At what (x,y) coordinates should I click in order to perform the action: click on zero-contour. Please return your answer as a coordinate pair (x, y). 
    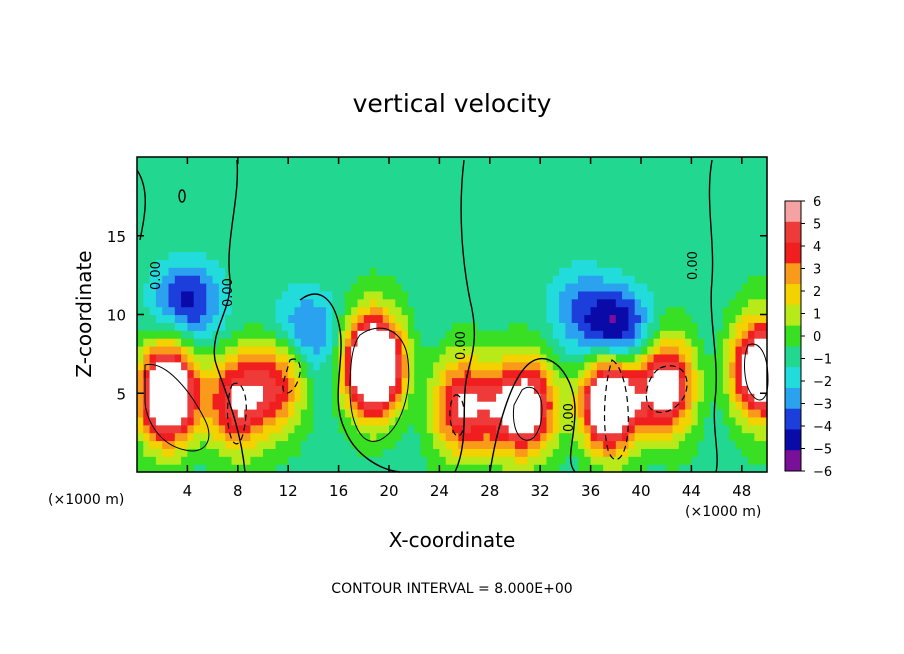
    Looking at the image, I should click on (350, 383).